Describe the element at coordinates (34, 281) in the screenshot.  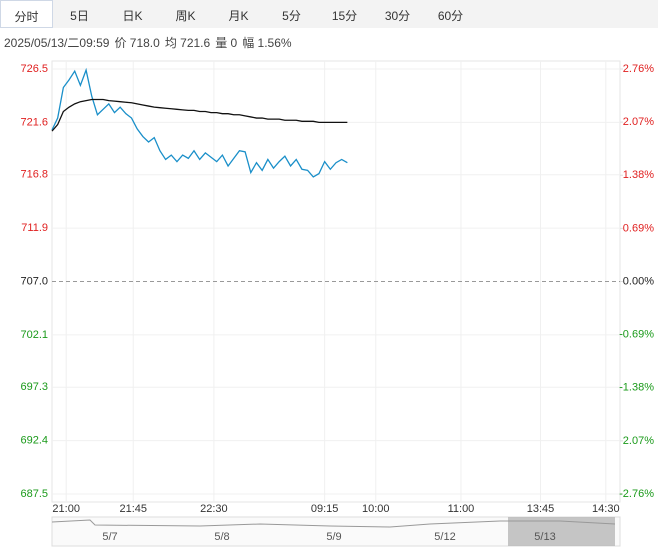
I see `y-tick-label: 707.0` at that location.